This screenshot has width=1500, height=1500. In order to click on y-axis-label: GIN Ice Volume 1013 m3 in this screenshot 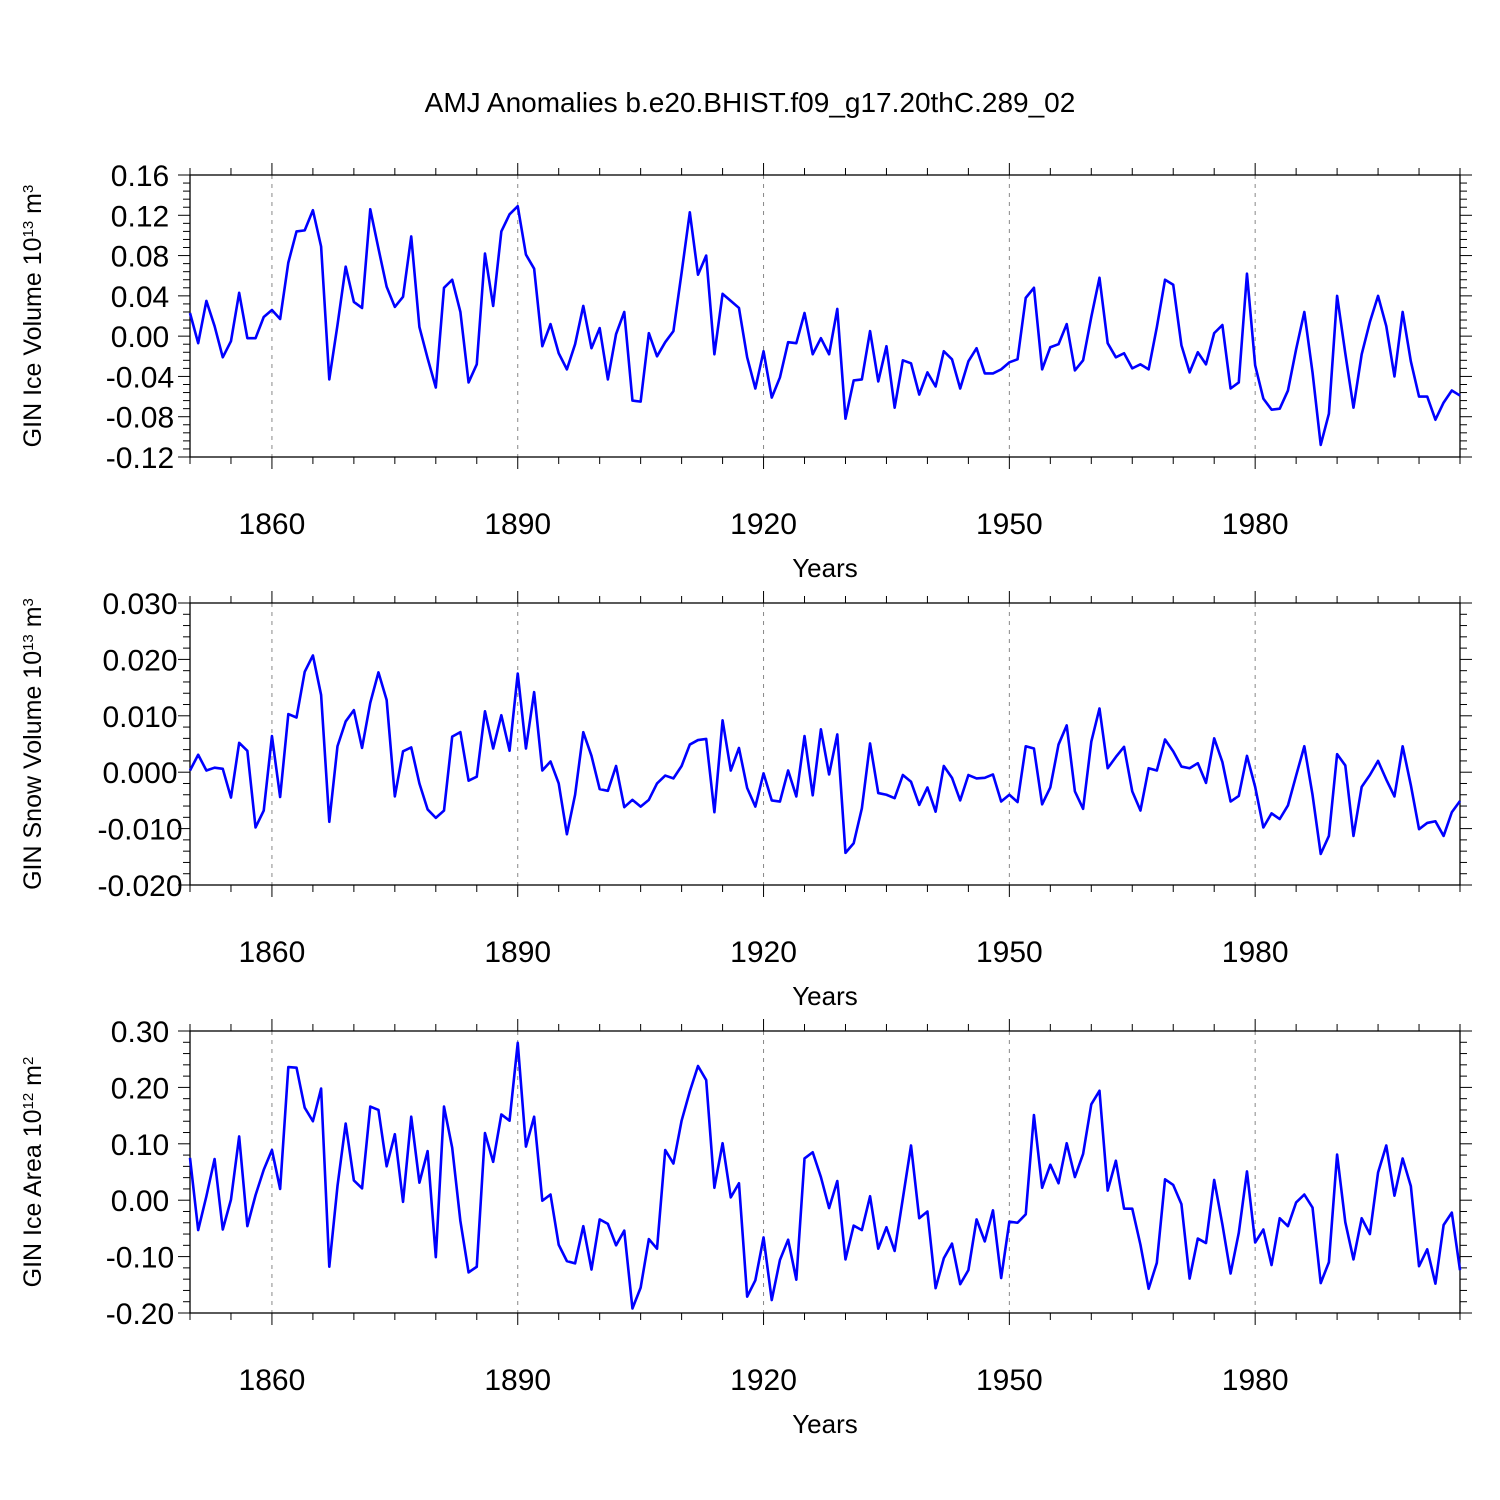, I will do `click(33, 316)`.